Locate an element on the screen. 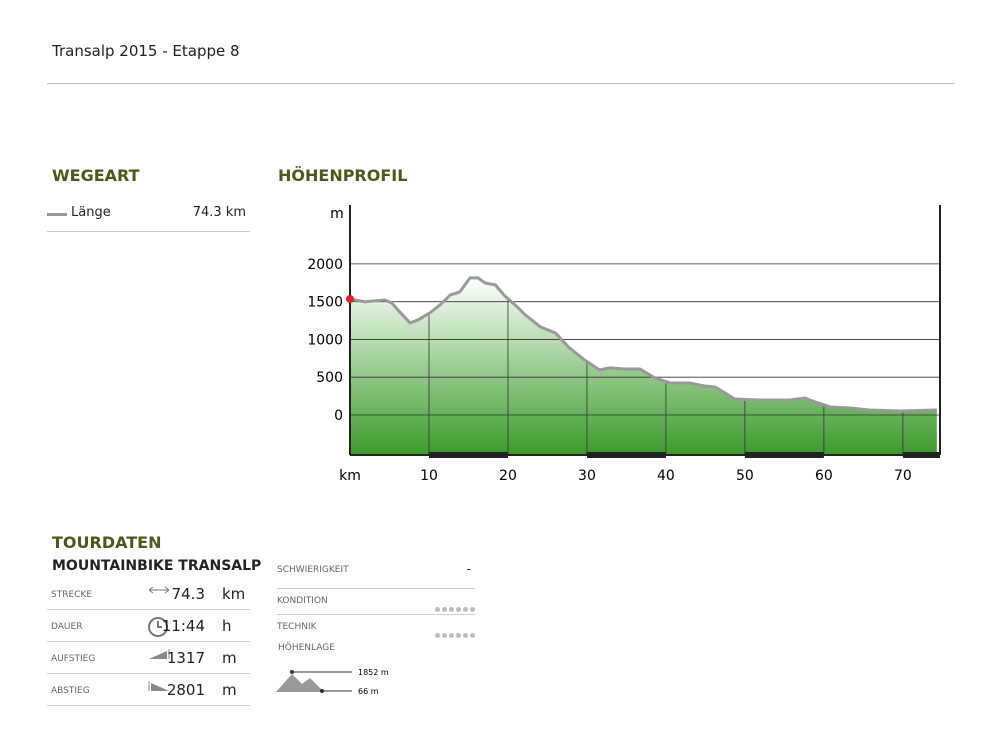 The width and height of the screenshot is (1000, 748). value: 74.3 is located at coordinates (188, 594).